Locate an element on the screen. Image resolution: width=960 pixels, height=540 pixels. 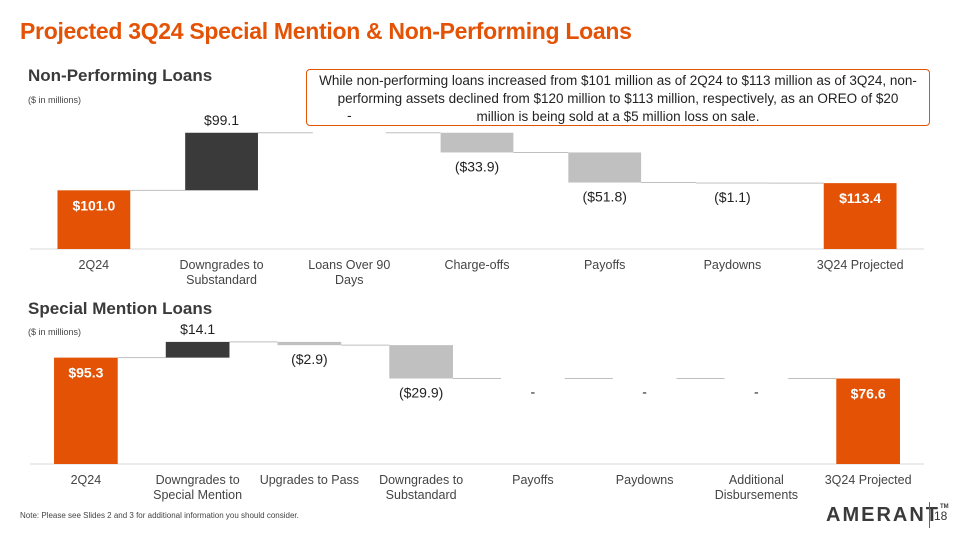
data-label: ($29.9) is located at coordinates (421, 393).